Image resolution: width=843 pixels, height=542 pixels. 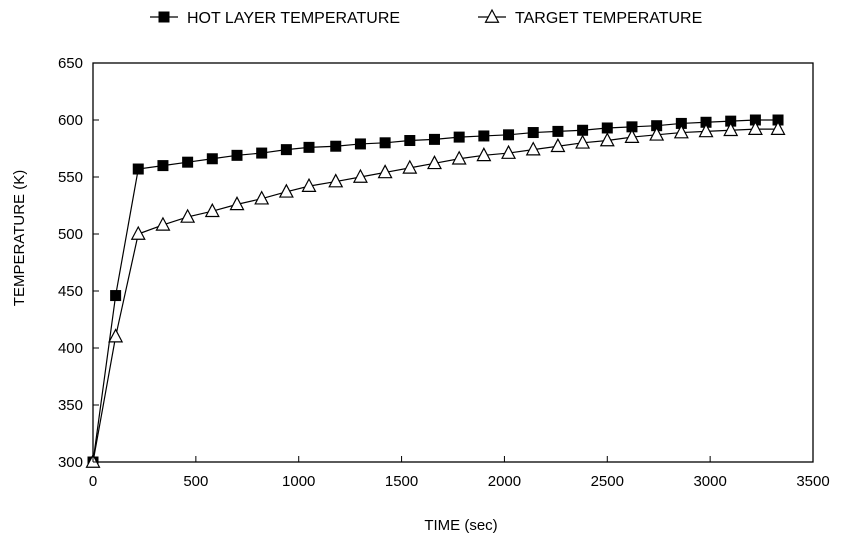 What do you see at coordinates (70, 120) in the screenshot?
I see `y-tick-label: 600` at bounding box center [70, 120].